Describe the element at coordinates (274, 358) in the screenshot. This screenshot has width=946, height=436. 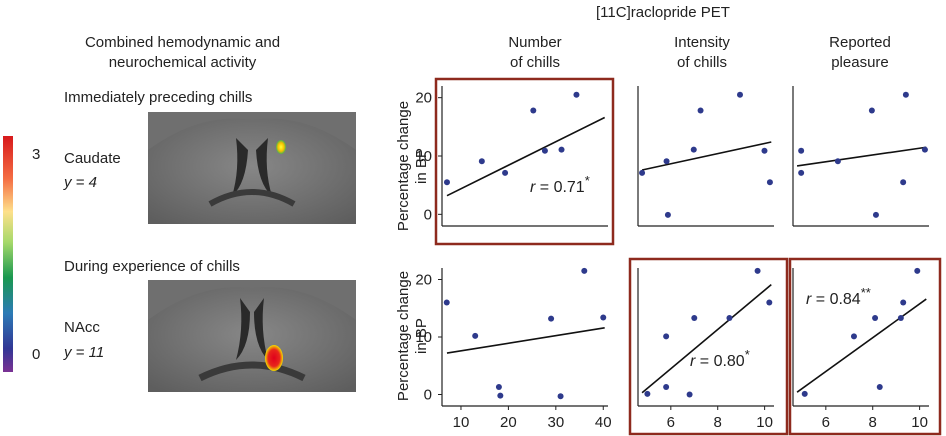
I see `nacc-activation-blob` at that location.